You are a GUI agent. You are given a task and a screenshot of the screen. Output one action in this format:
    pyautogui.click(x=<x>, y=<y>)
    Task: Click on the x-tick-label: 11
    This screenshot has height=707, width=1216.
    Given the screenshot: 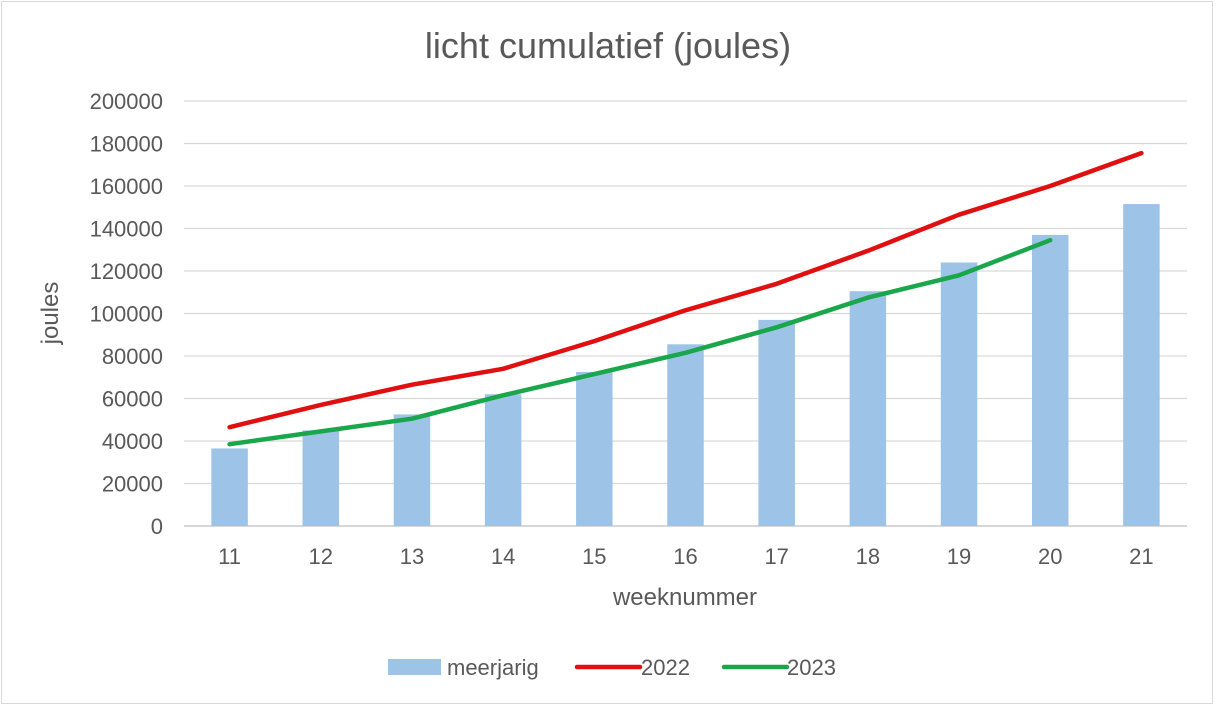 What is the action you would take?
    pyautogui.click(x=229, y=556)
    